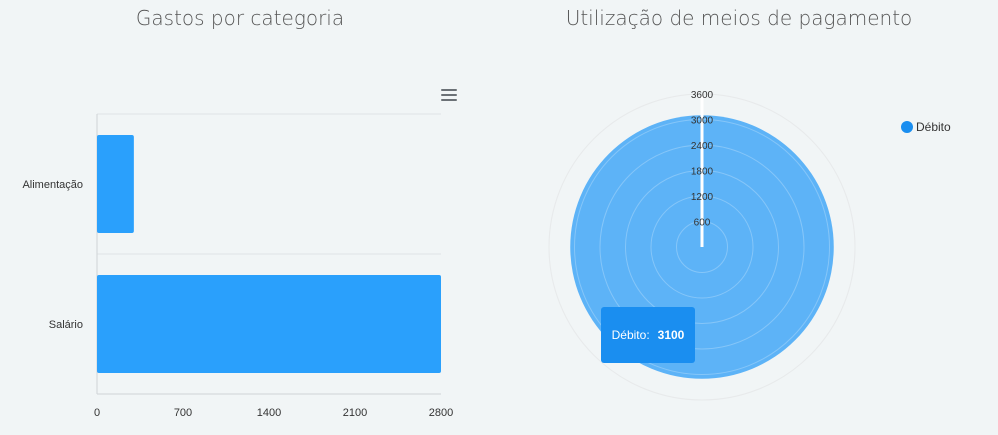  Describe the element at coordinates (52, 185) in the screenshot. I see `category-label: Alimentação` at that location.